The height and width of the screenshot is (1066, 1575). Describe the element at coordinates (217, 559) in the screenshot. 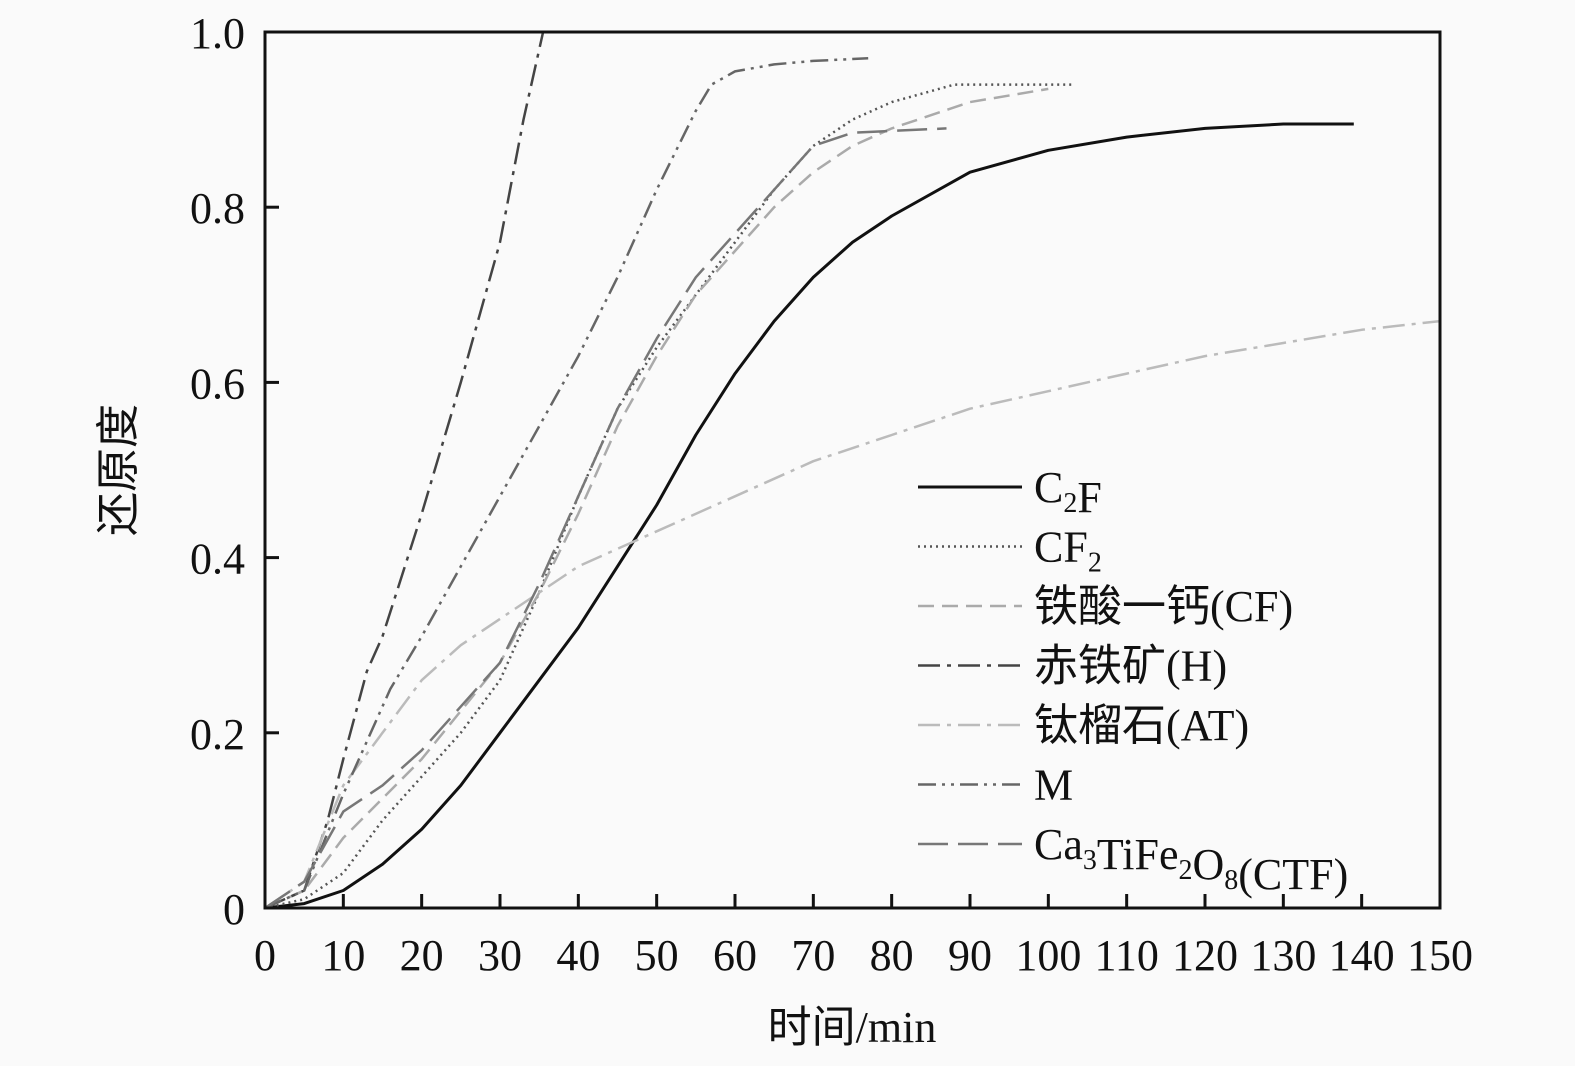

I see `y-tick-label: 0.4` at that location.